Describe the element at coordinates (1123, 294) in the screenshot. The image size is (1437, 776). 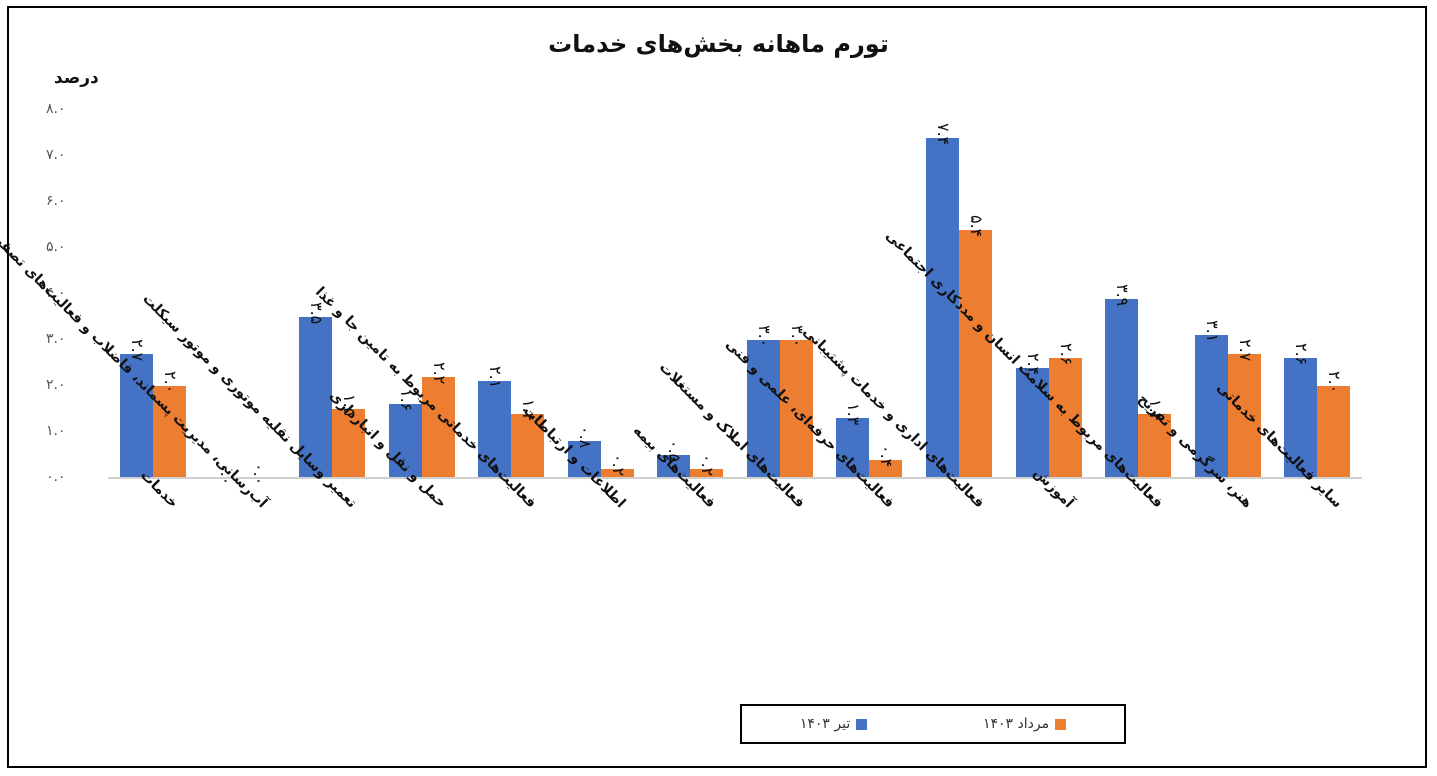
I see `data-label: ۳.۹` at that location.